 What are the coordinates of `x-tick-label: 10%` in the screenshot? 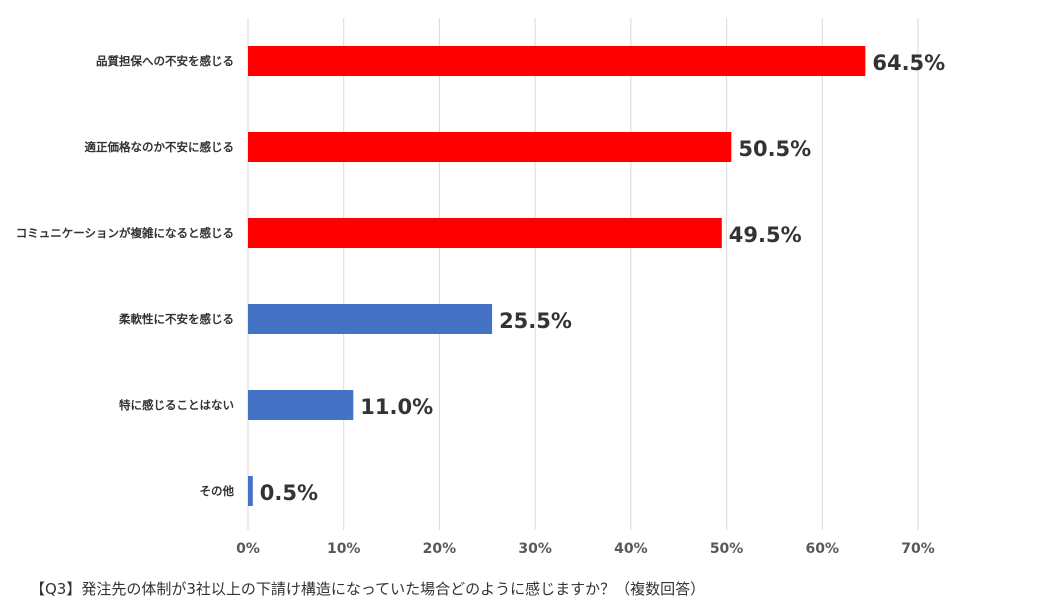 It's located at (344, 549).